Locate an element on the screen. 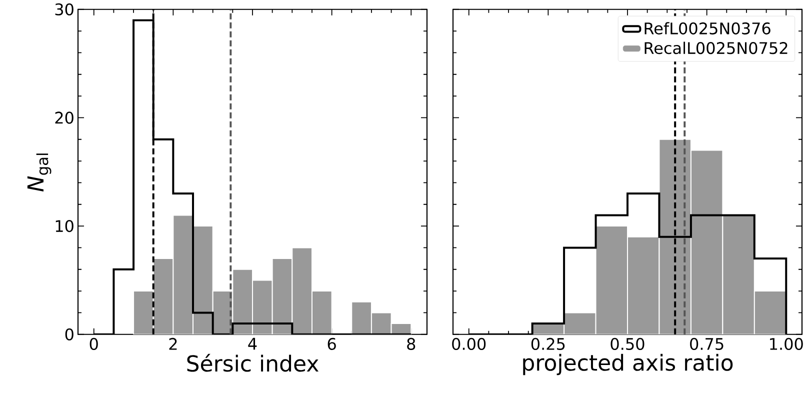 The image size is (812, 405). x-tick-label: 0.75 is located at coordinates (707, 344).